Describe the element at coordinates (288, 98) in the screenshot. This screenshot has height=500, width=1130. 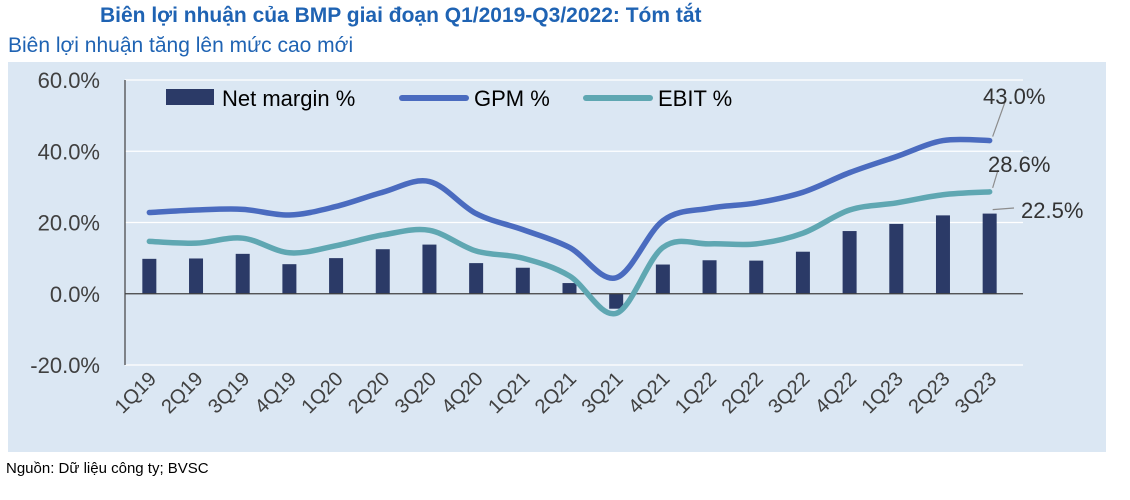
I see `legend-label-net-margin: Net margin %` at that location.